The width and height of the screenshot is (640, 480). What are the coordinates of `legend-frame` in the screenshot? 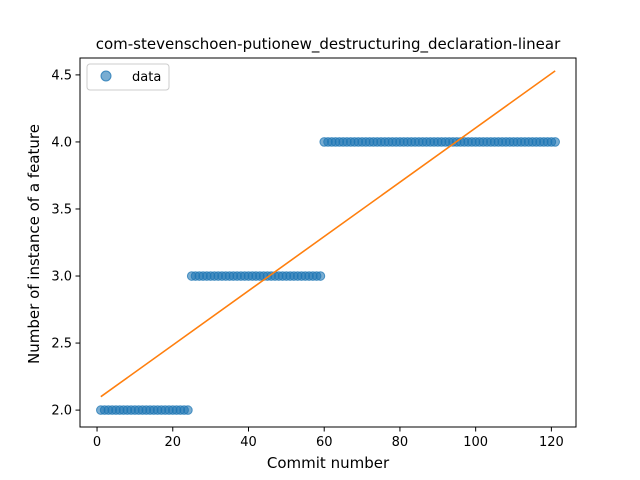 It's located at (128, 77).